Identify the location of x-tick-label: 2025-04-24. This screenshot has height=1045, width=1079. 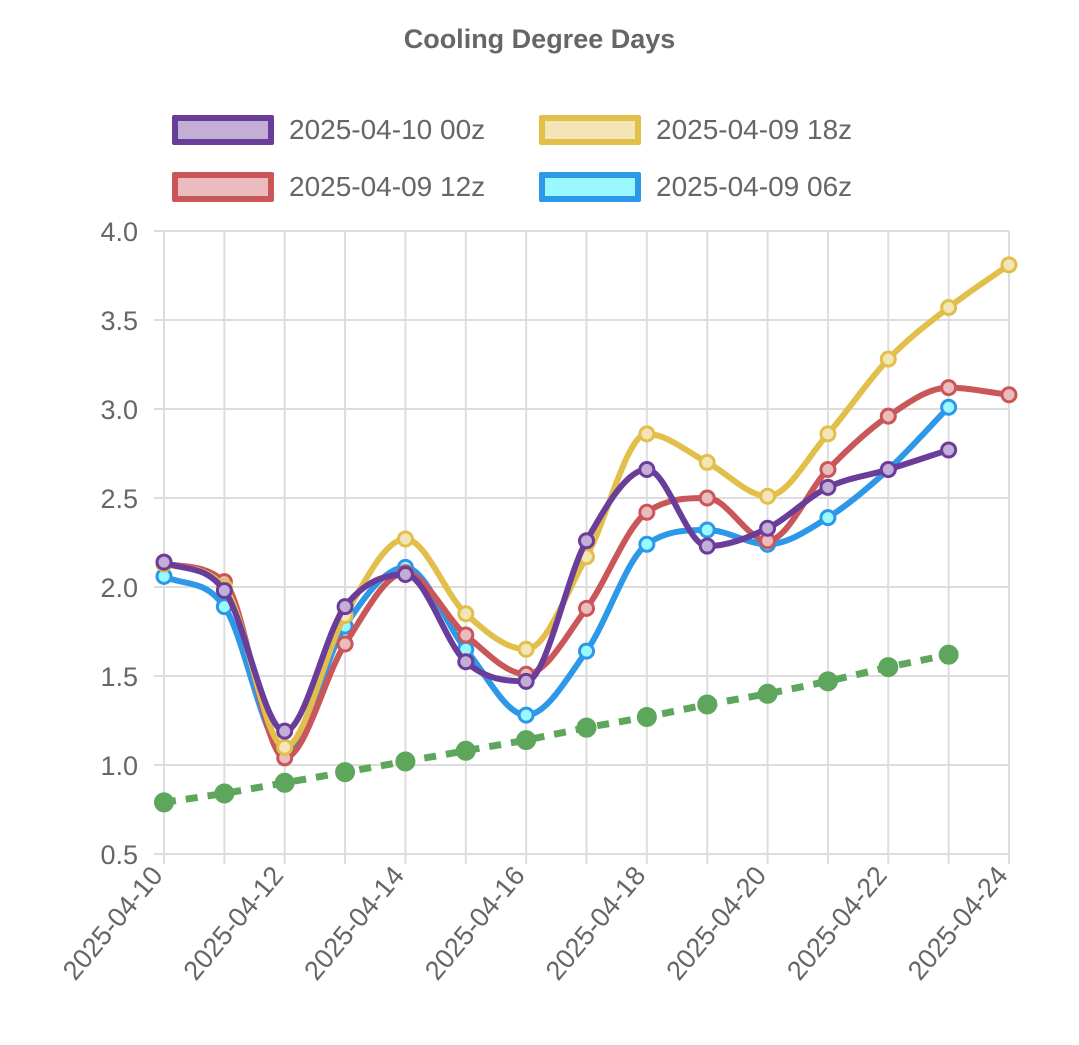
(958, 923).